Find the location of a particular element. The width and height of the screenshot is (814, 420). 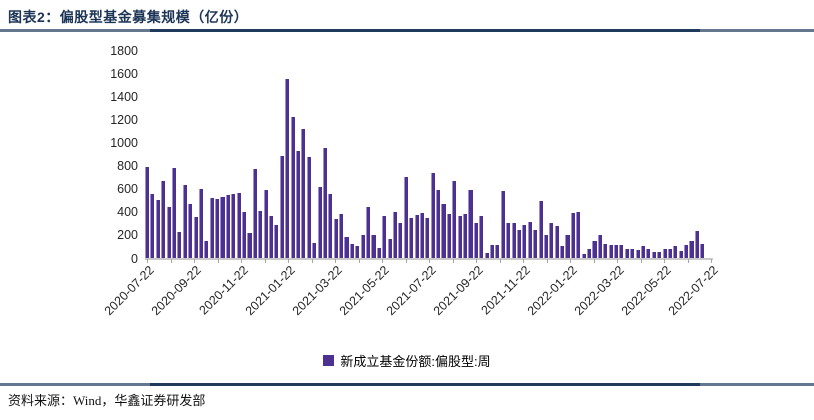

y-tick-label: 1600 is located at coordinates (124, 73).